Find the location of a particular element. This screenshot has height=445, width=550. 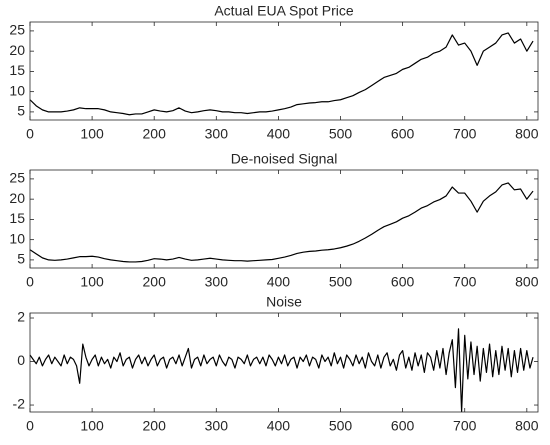

subplot-title: De-noised Signal is located at coordinates (284, 159).